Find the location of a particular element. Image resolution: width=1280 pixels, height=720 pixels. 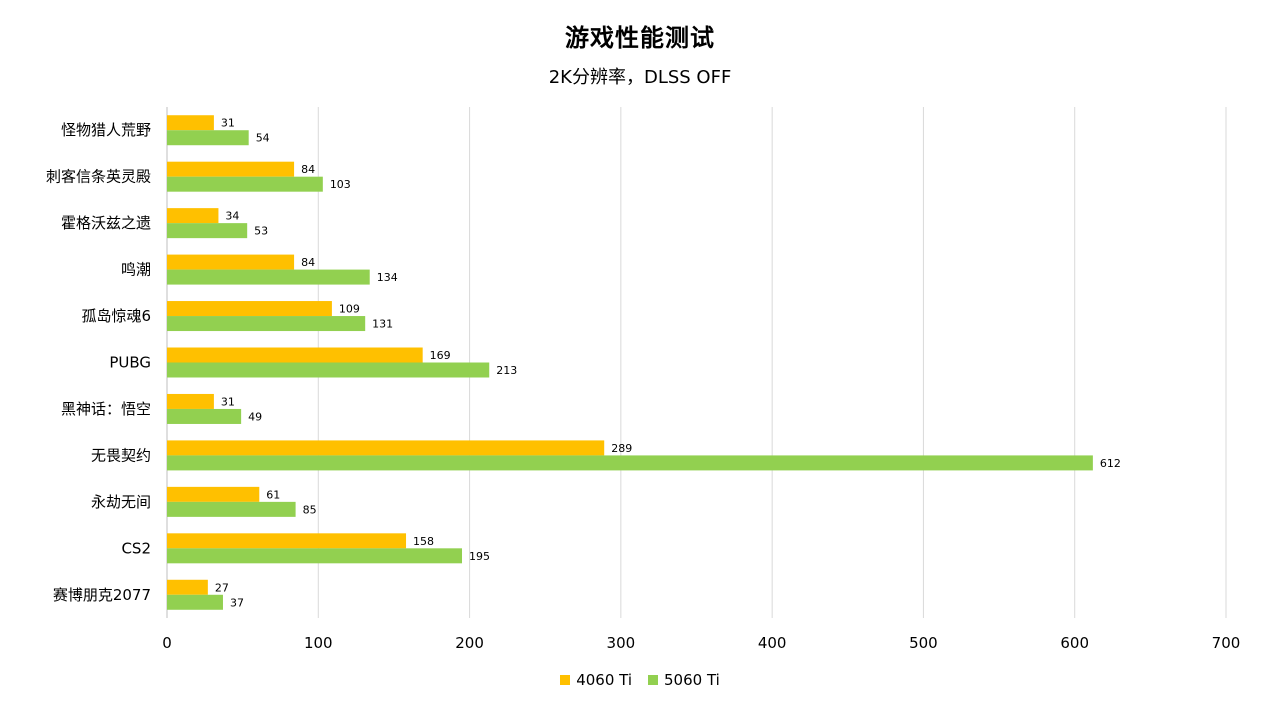

x-tick-label: 0 is located at coordinates (167, 643).